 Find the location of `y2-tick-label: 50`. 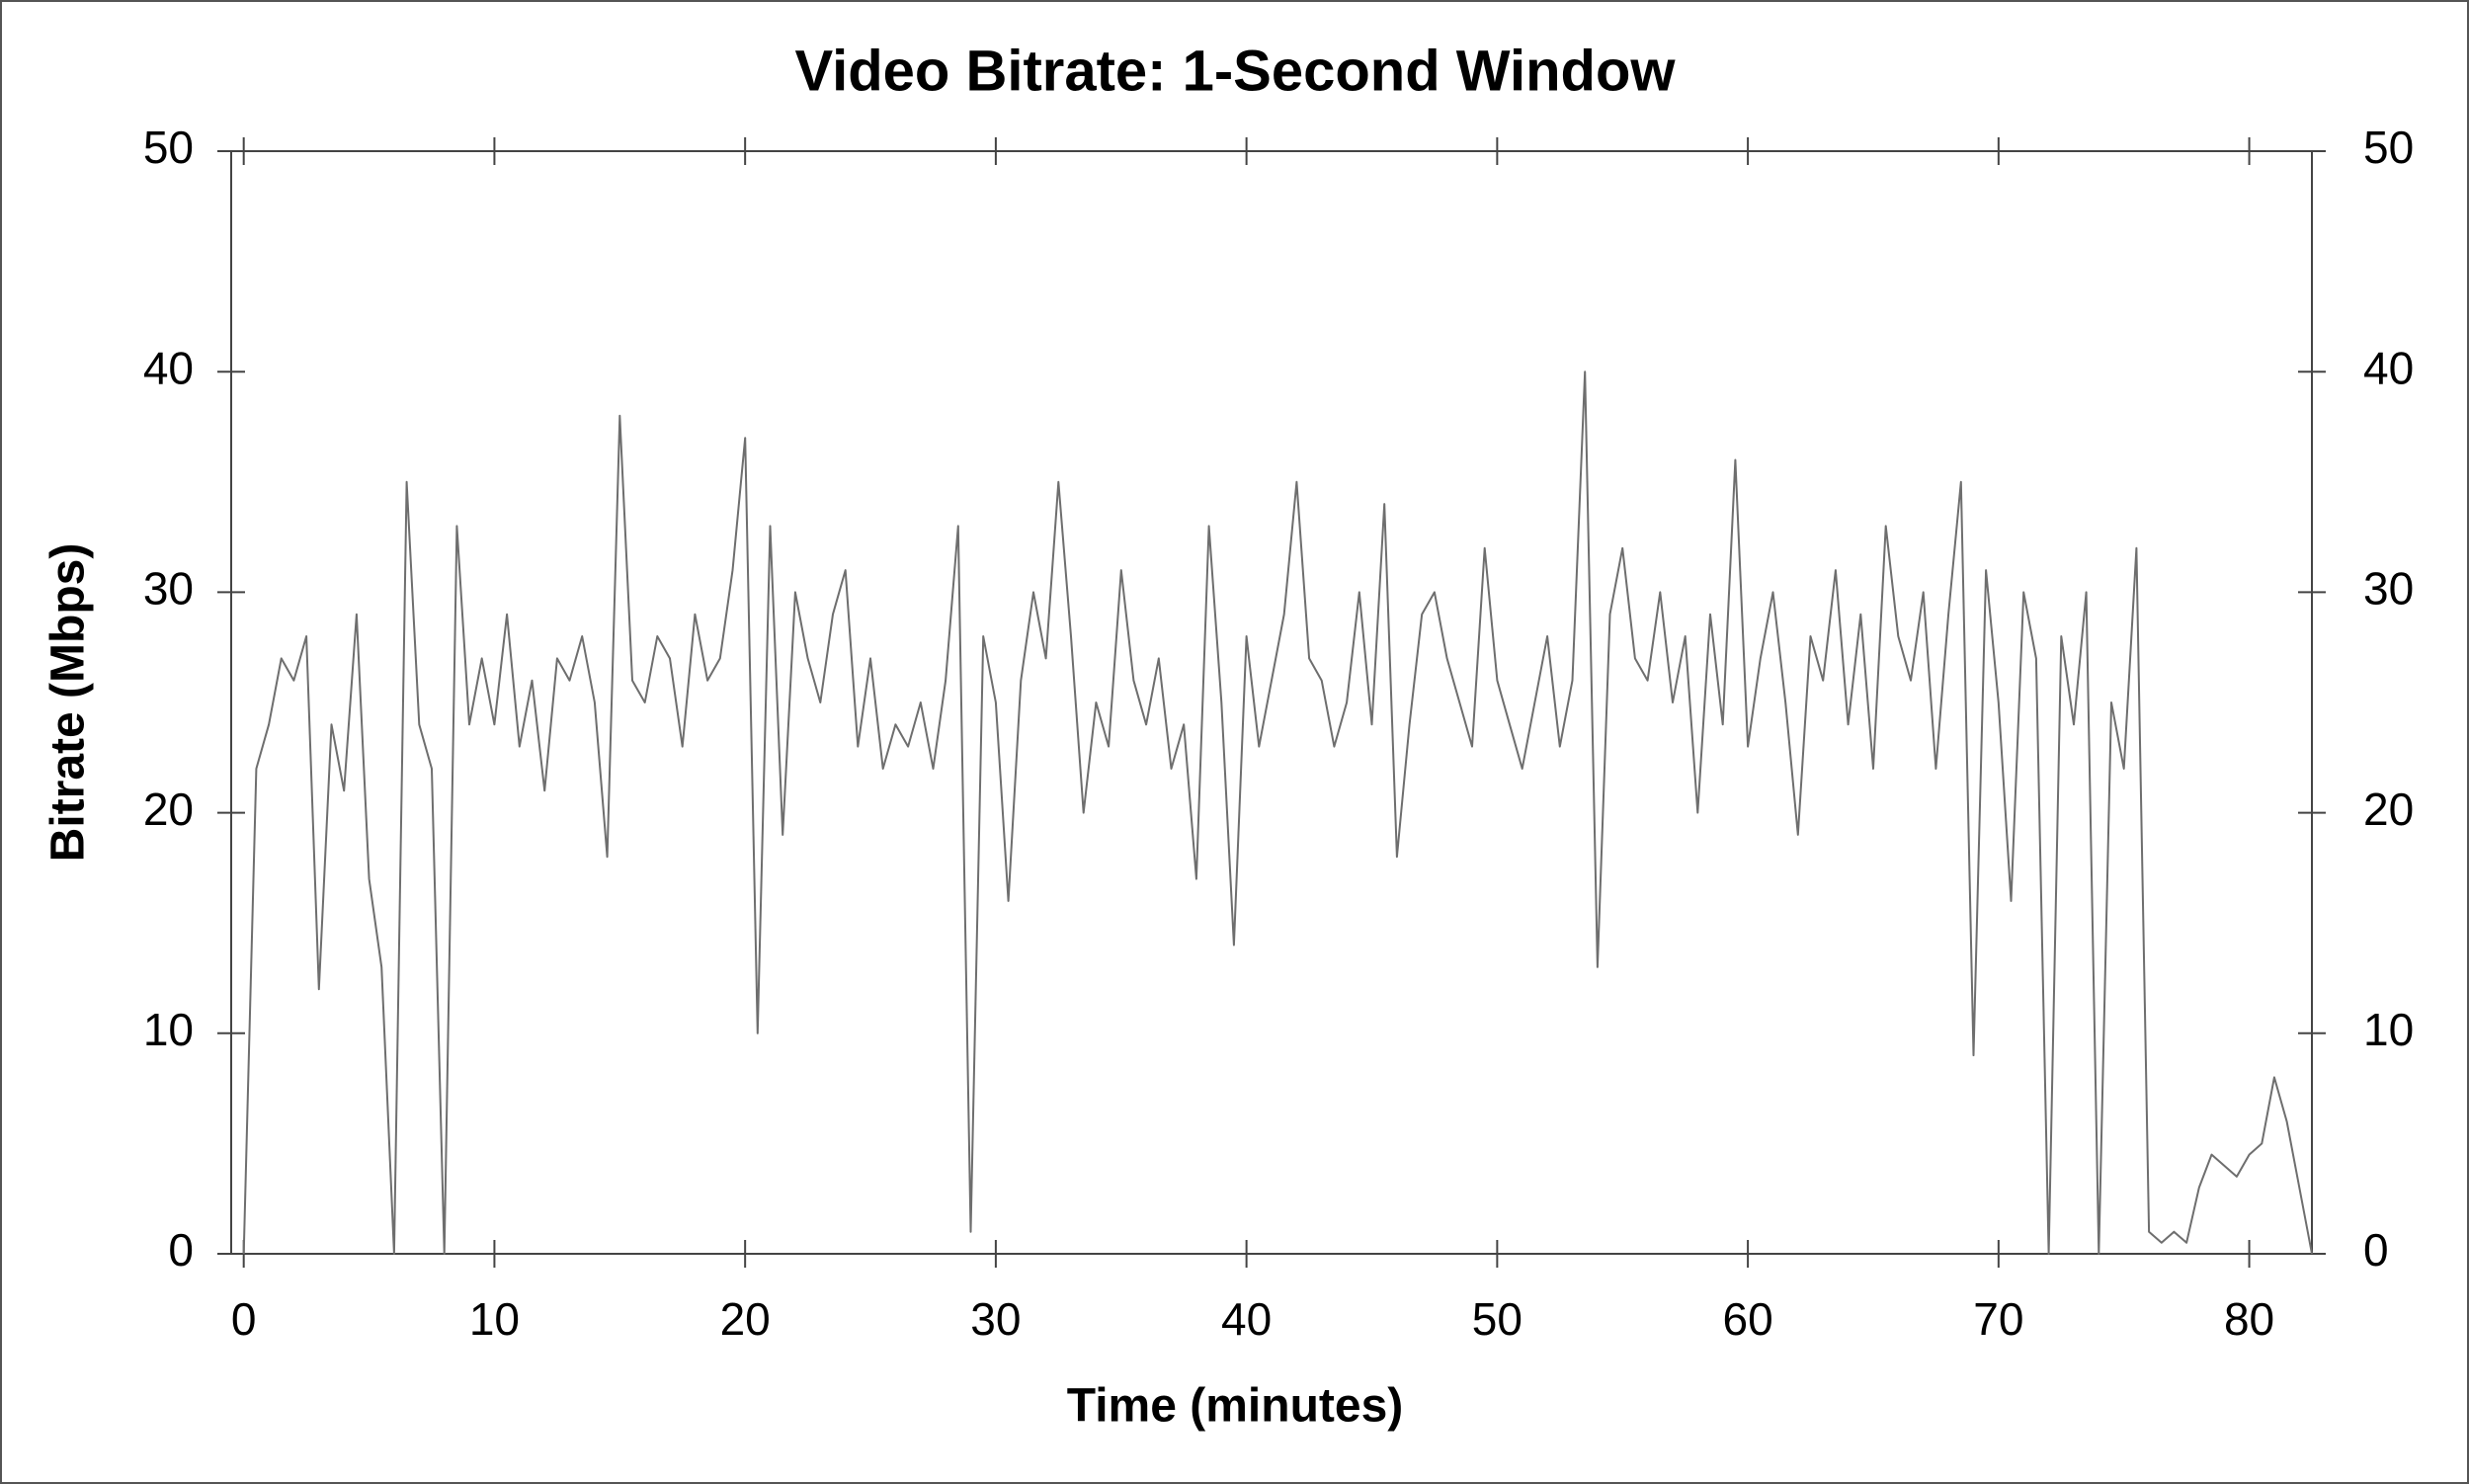

y2-tick-label: 50 is located at coordinates (2388, 147).